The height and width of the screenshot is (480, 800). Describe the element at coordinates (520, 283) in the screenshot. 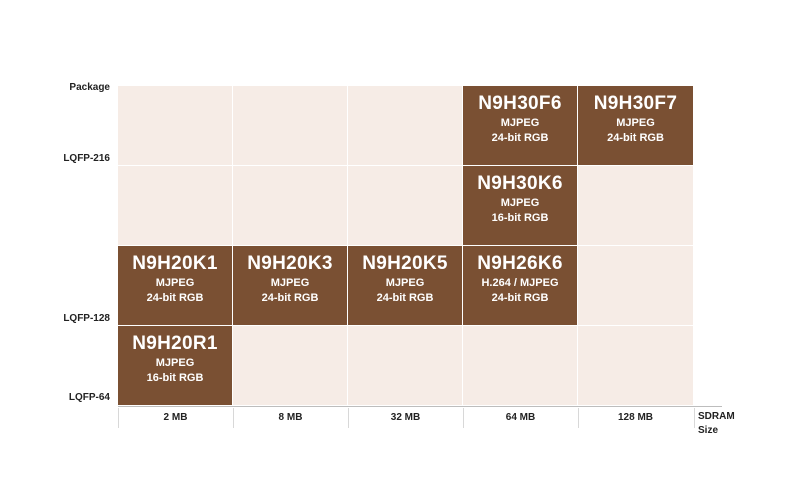

I see `chip-codec: H.264 / MJPEG` at that location.